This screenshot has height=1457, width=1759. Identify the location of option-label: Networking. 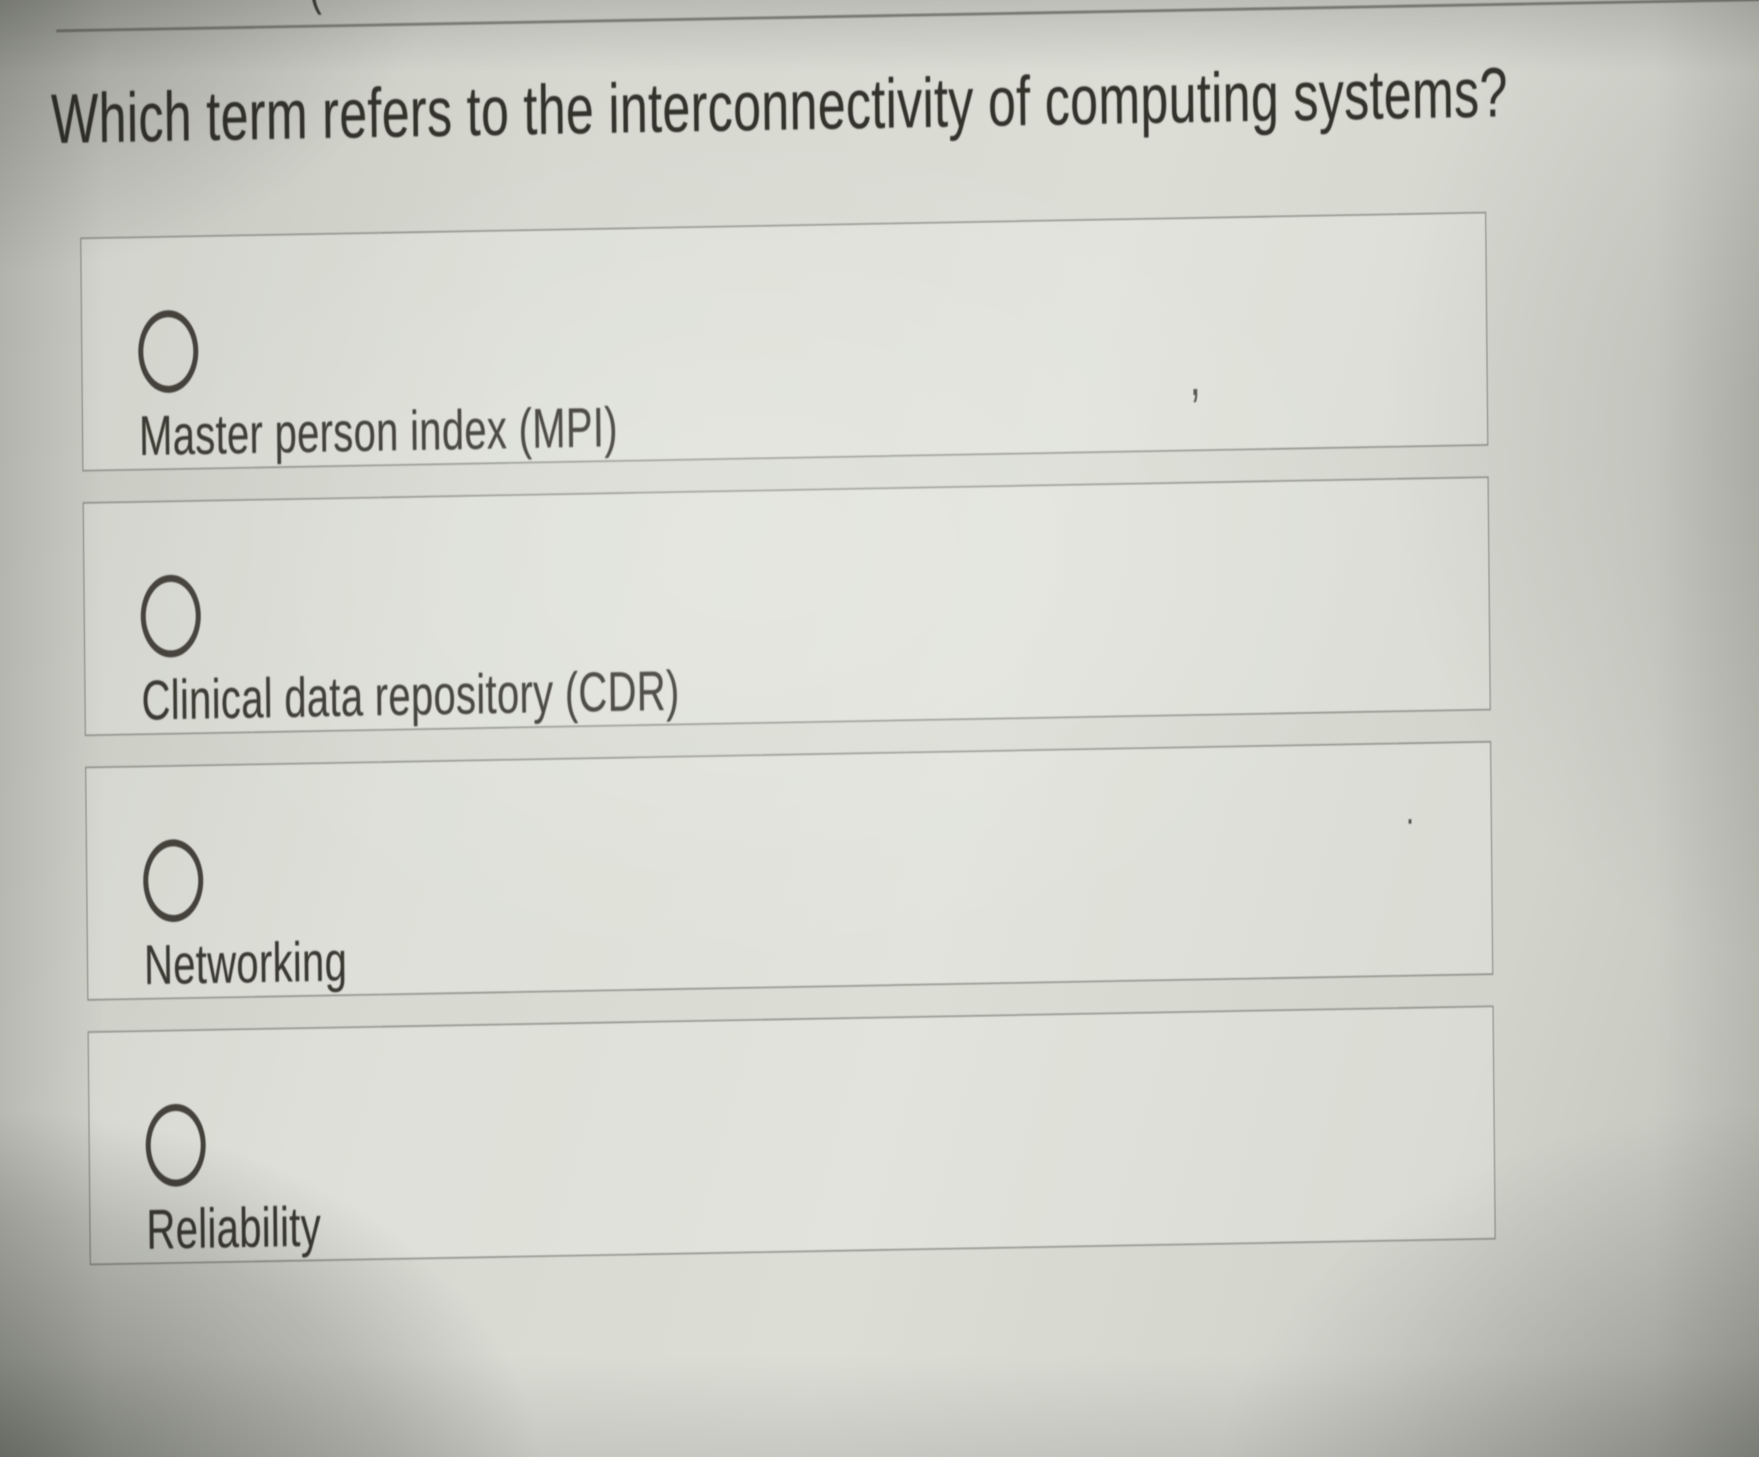
(245, 964).